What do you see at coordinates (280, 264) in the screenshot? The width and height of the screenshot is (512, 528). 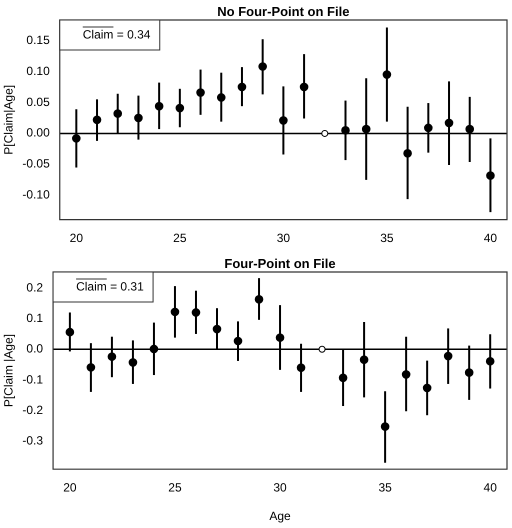 I see `chart-title: Four-Point on File` at bounding box center [280, 264].